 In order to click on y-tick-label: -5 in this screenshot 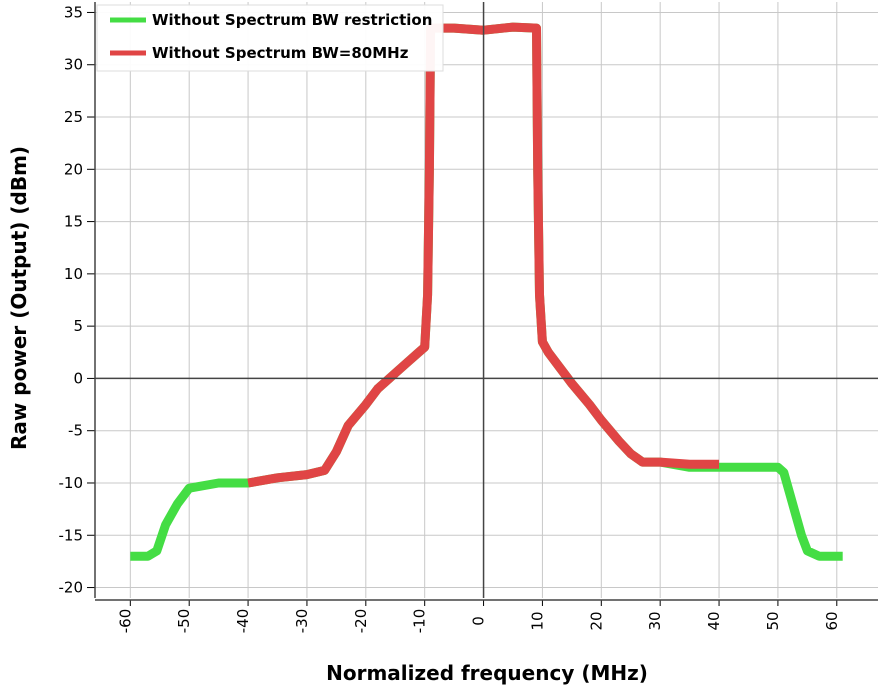, I will do `click(75, 431)`.